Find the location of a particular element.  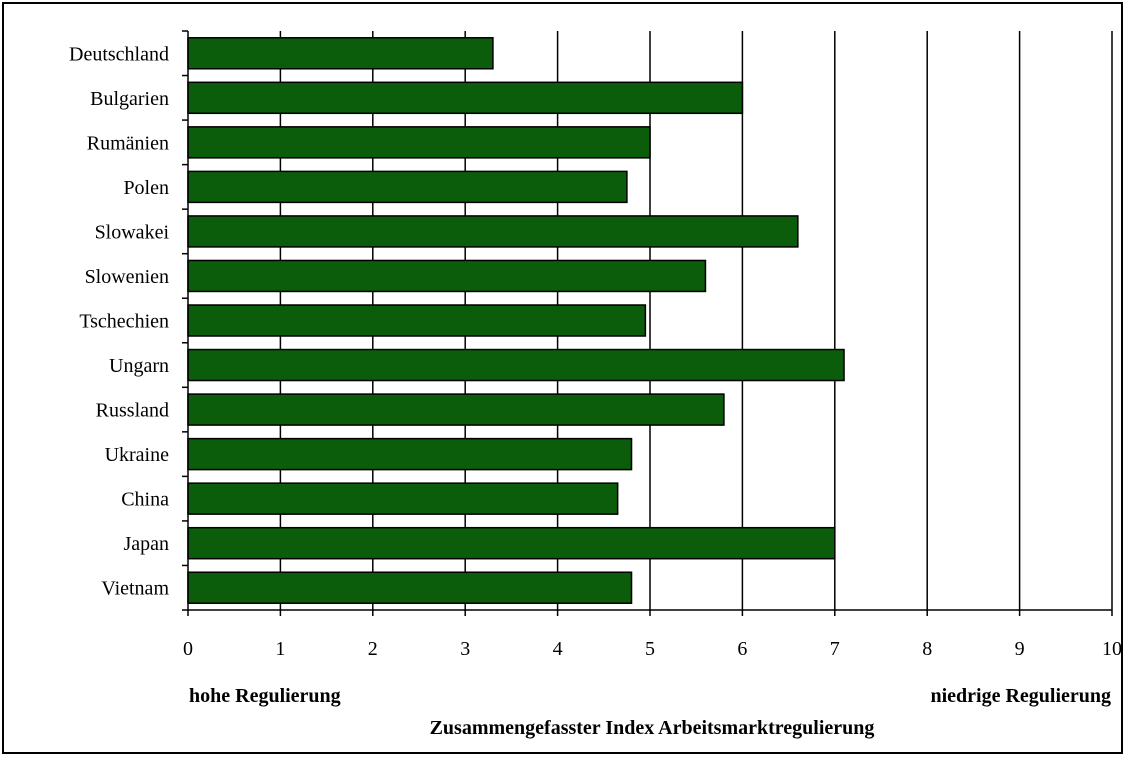

category-label: Polen is located at coordinates (146, 188).